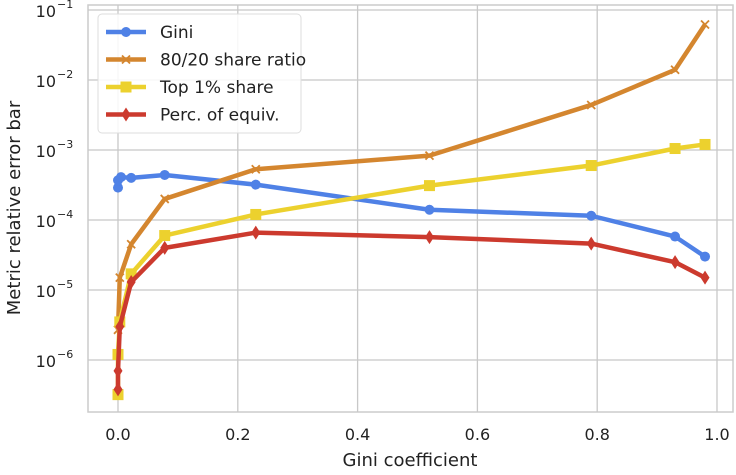  I want to click on legend-label: Top 1% share, so click(216, 88).